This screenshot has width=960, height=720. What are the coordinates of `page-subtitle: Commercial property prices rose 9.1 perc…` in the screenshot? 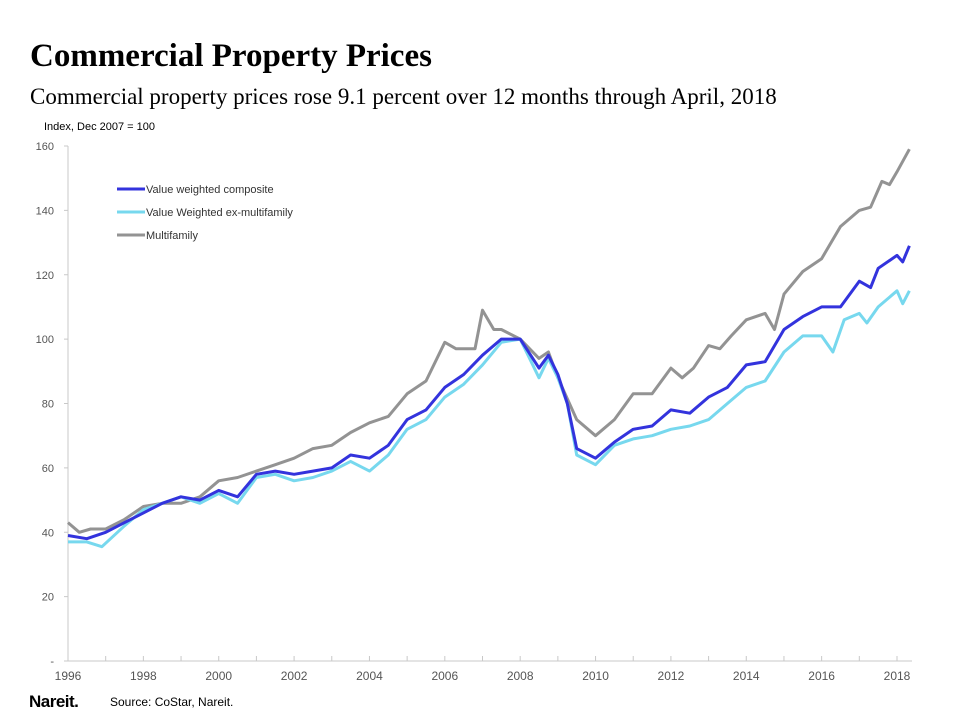 It's located at (403, 96).